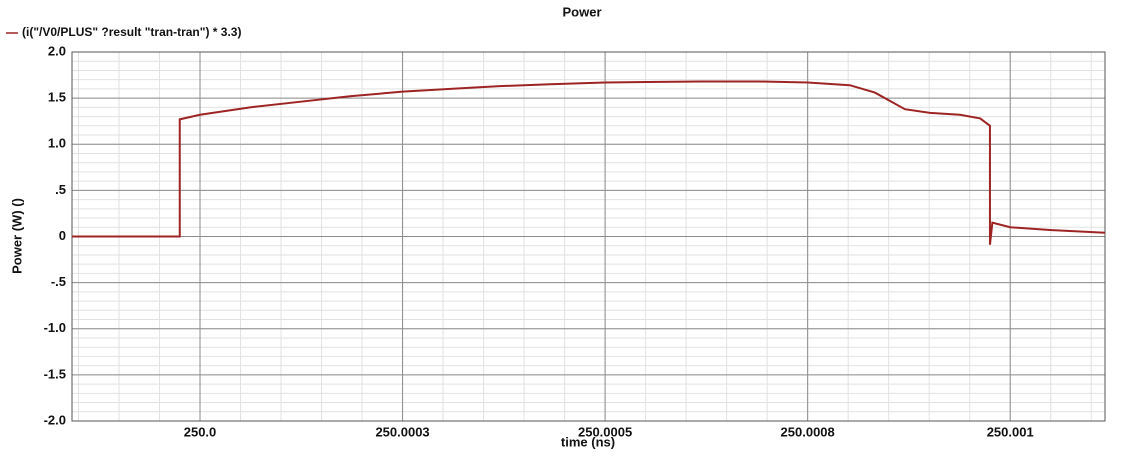 The image size is (1128, 461). What do you see at coordinates (57, 50) in the screenshot?
I see `y-tick-label: 2.0` at bounding box center [57, 50].